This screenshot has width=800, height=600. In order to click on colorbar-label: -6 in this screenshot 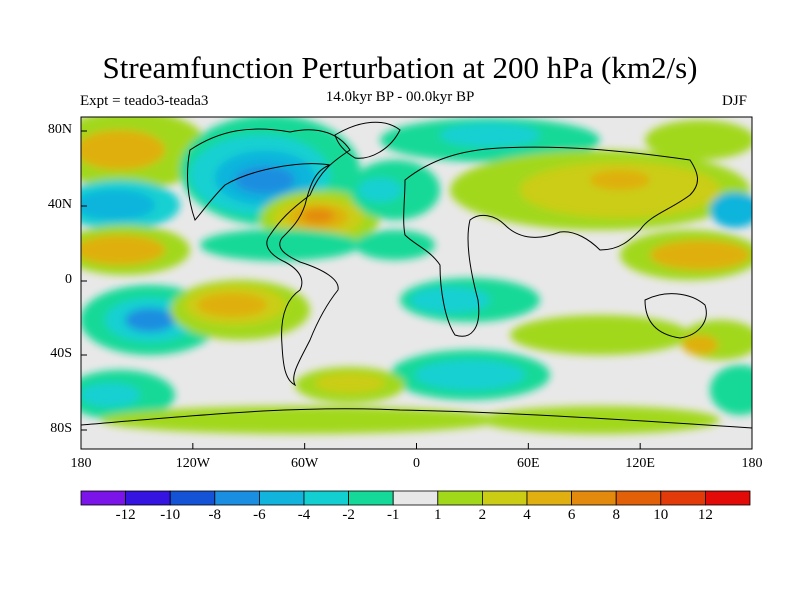, I will do `click(259, 515)`.